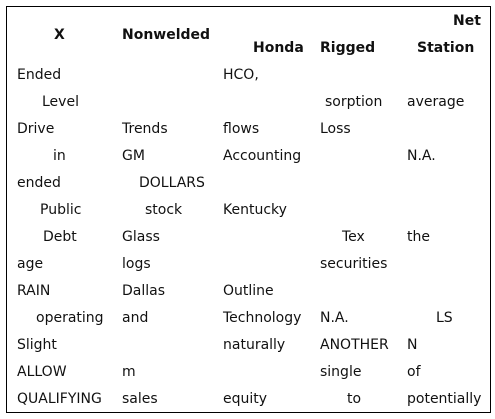  Describe the element at coordinates (444, 399) in the screenshot. I see `table-cell: potentially` at that location.